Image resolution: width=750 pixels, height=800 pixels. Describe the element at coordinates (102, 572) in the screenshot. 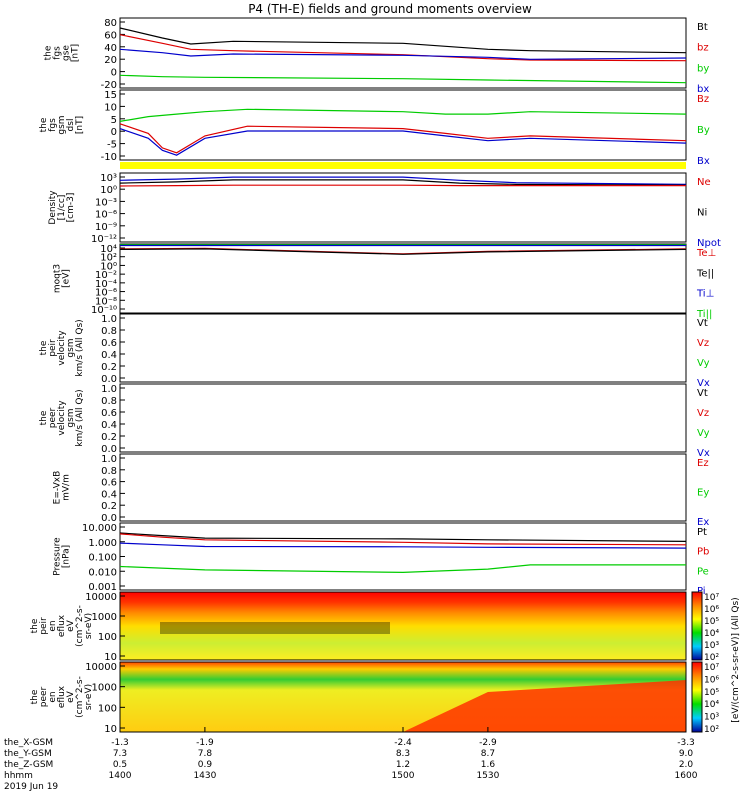

I see `y-tick-label: 0.010` at that location.